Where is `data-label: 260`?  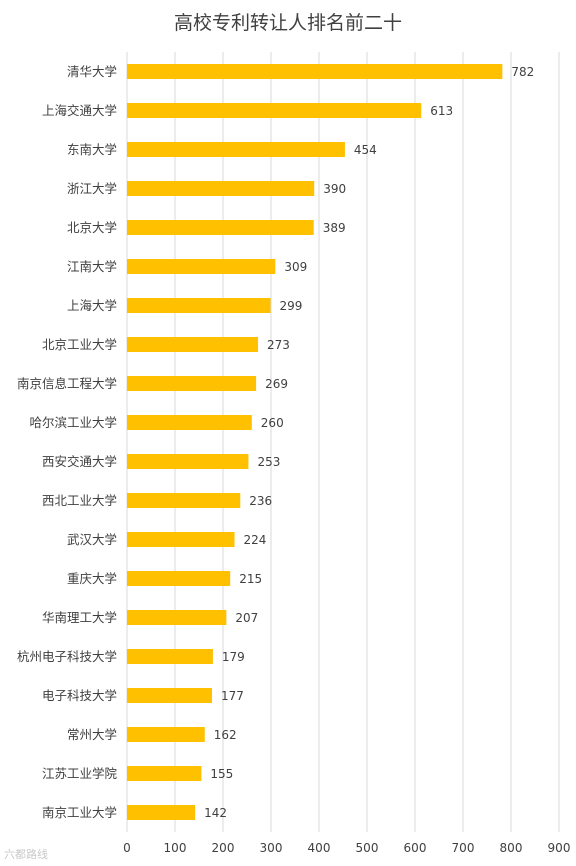 data-label: 260 is located at coordinates (272, 423).